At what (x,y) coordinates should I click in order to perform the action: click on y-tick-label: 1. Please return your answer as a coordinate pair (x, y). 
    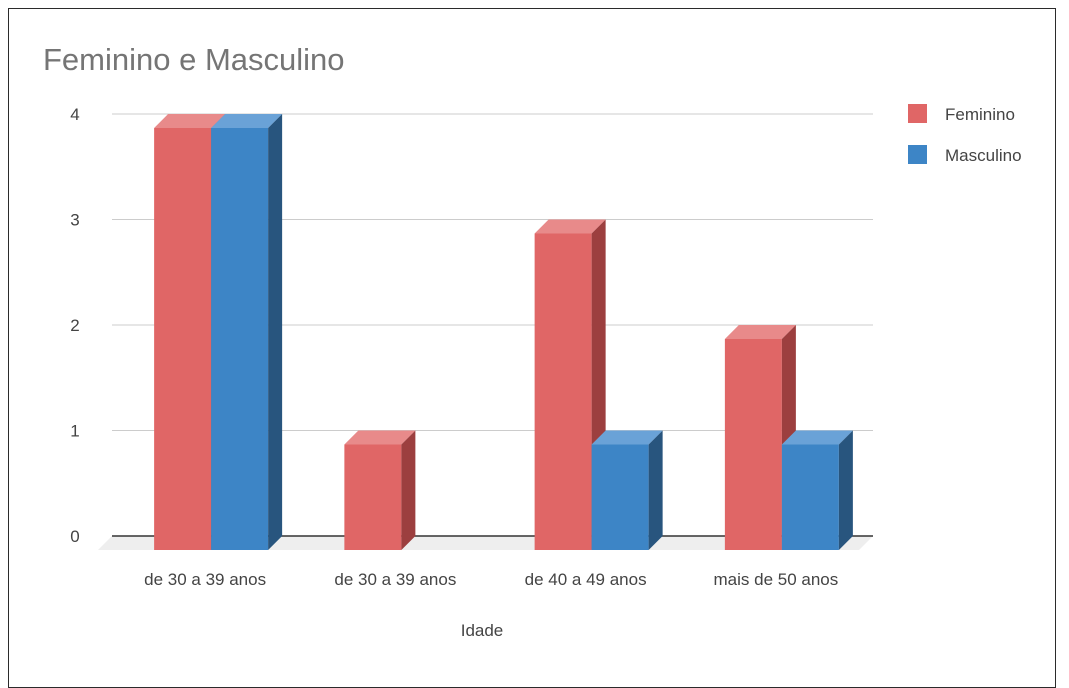
    Looking at the image, I should click on (74, 431).